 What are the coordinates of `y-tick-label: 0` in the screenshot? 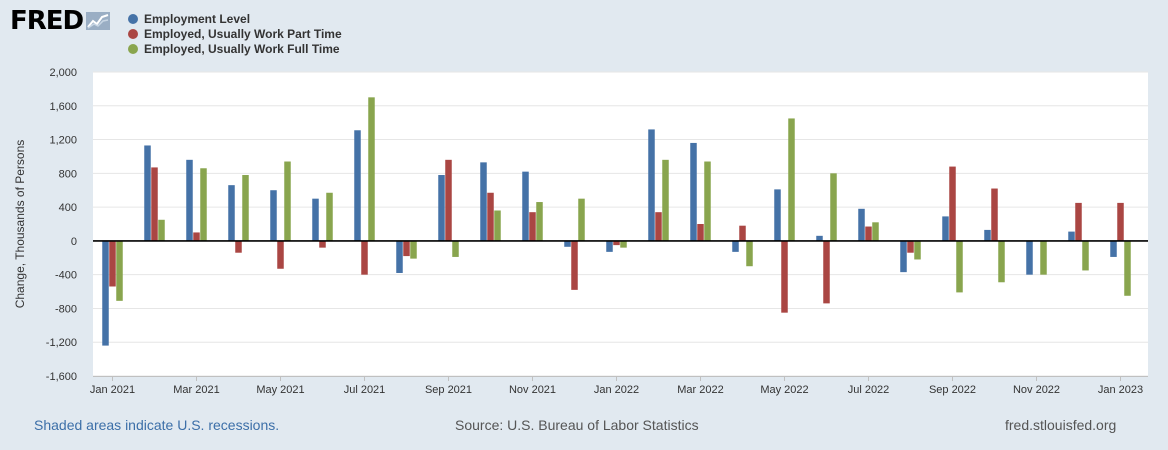 It's located at (74, 242).